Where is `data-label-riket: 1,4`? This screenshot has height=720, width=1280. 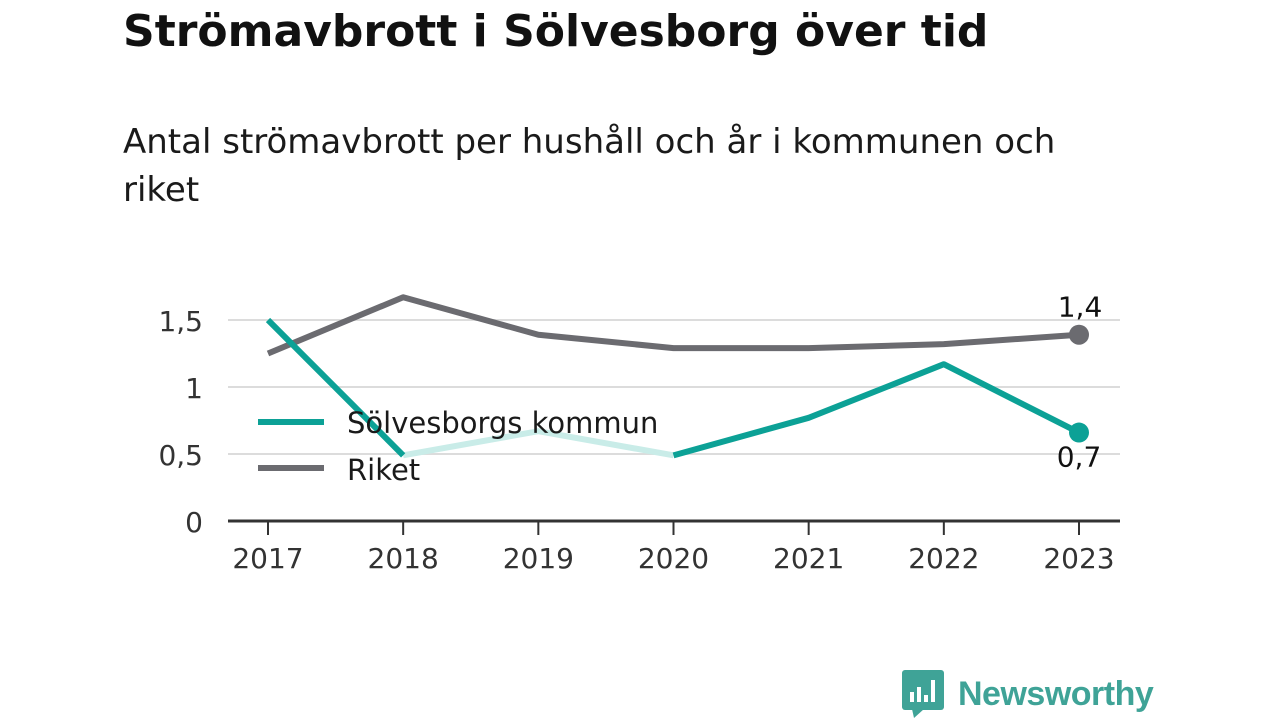
data-label-riket: 1,4 is located at coordinates (1080, 307).